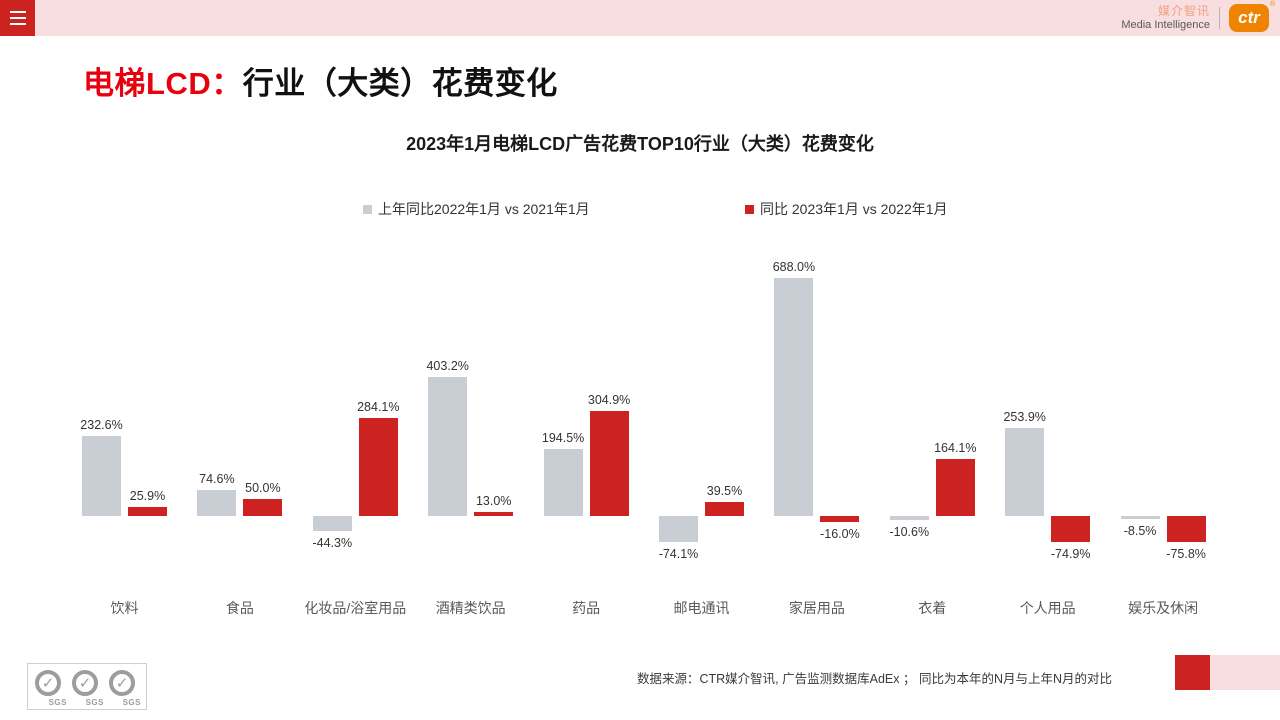 The image size is (1280, 720). I want to click on bar-value-label: 688.0%, so click(794, 267).